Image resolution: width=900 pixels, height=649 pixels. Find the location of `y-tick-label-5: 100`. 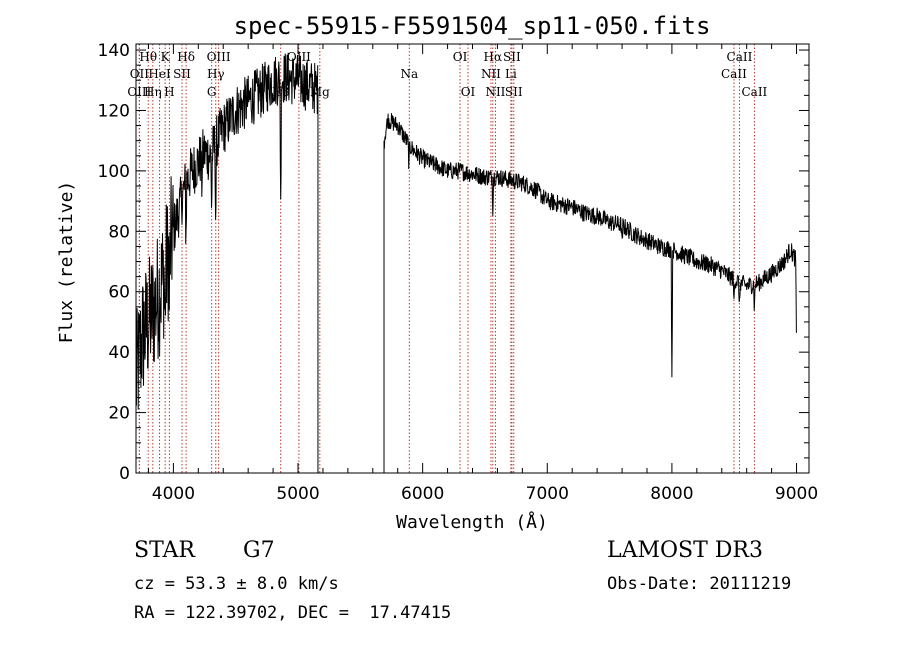

y-tick-label-5: 100 is located at coordinates (114, 172).